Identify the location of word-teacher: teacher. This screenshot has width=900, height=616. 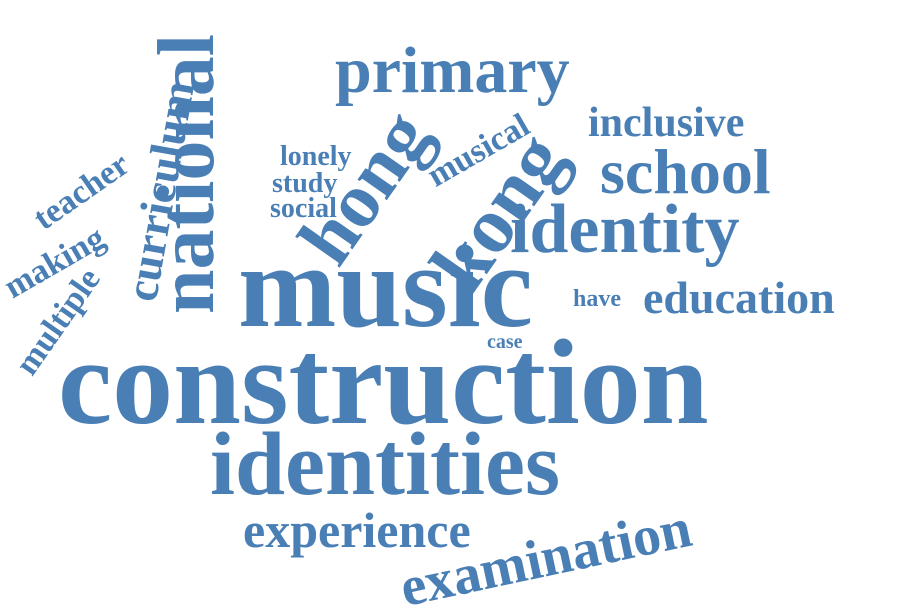
(81, 191).